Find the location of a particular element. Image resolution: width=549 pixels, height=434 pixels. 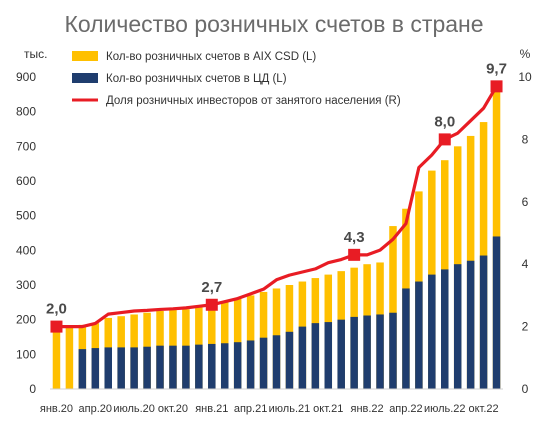

x-tick-label: апр.22 is located at coordinates (405, 409).